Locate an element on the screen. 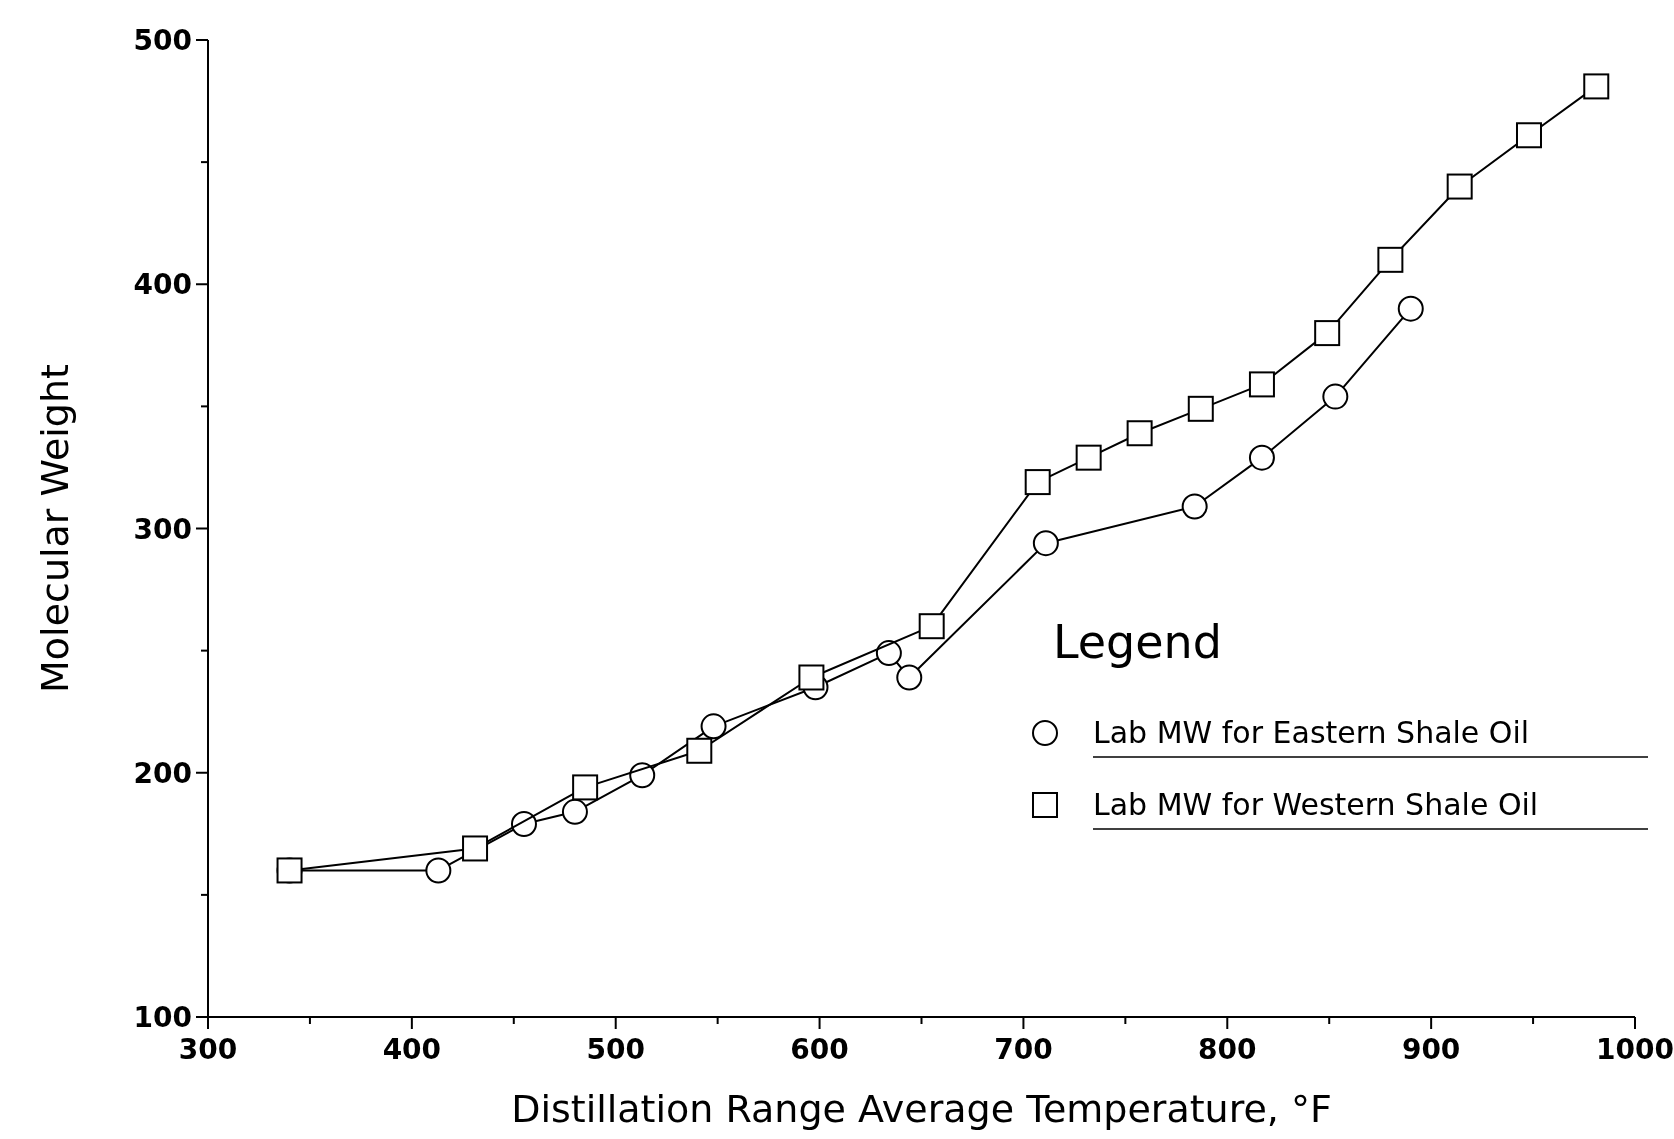 Image resolution: width=1674 pixels, height=1139 pixels. y-tick-label: 300 is located at coordinates (162, 529).